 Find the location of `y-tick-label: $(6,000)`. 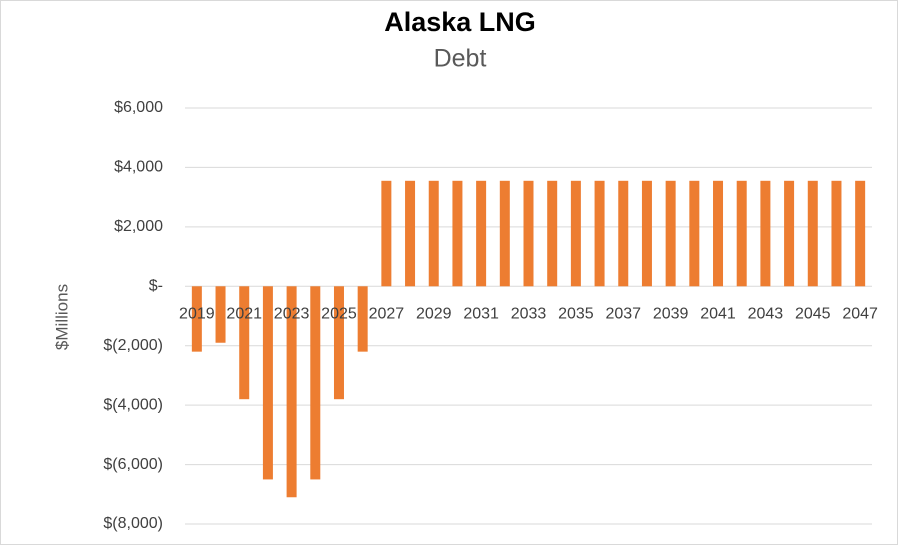

y-tick-label: $(6,000) is located at coordinates (133, 464).